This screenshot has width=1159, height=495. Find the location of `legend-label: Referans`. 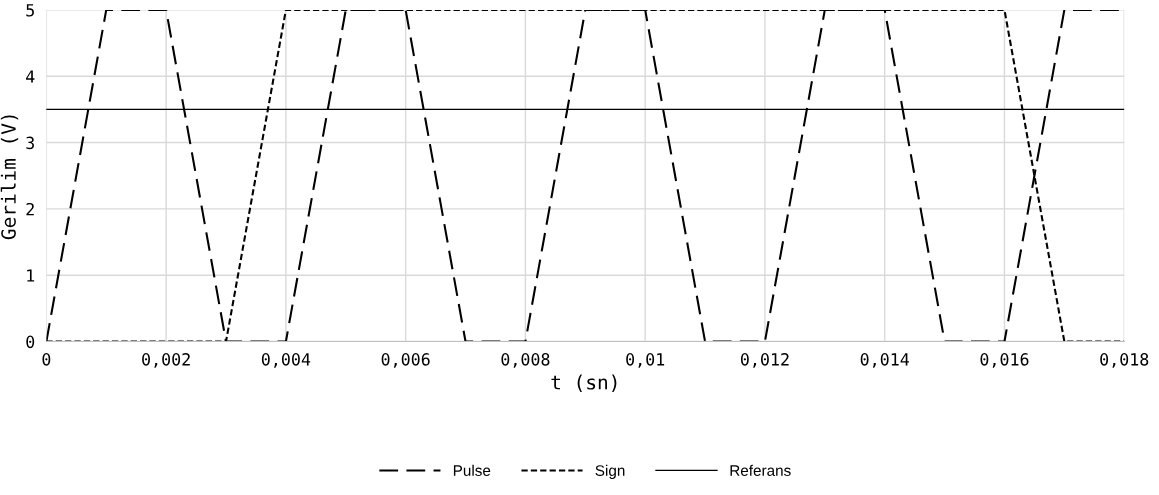

legend-label: Referans is located at coordinates (760, 470).